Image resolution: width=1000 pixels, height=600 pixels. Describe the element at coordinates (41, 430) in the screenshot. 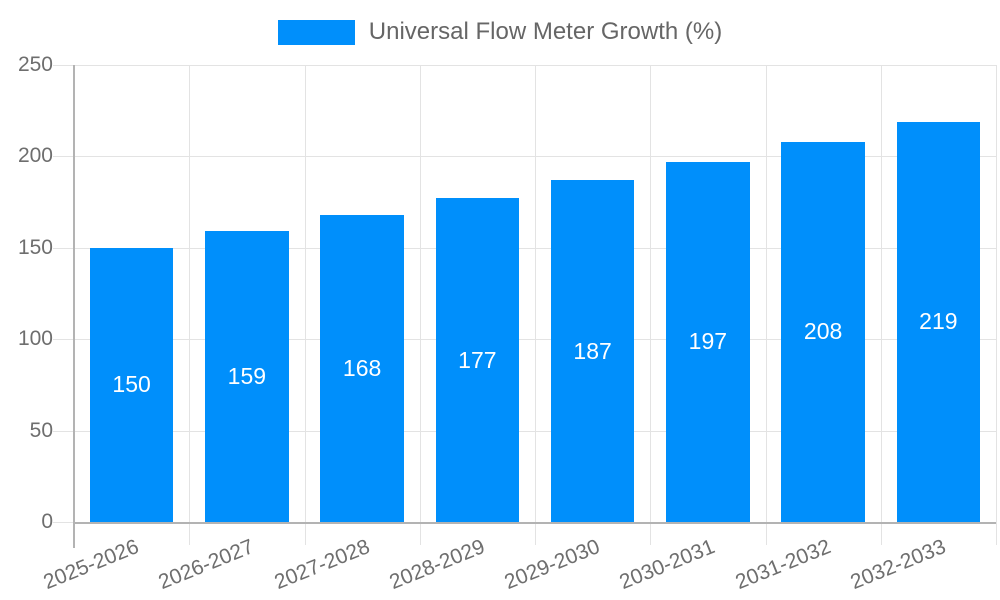

I see `y-tick-label: 50` at that location.